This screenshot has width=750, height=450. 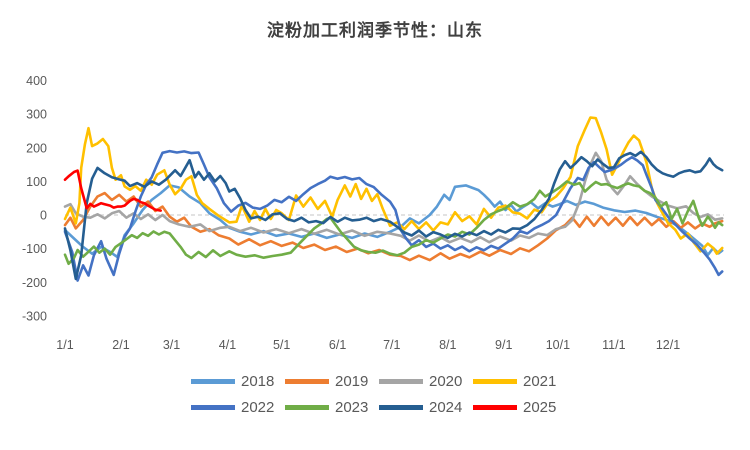 I want to click on x-axis-tick-label: 2/1, so click(x=120, y=345).